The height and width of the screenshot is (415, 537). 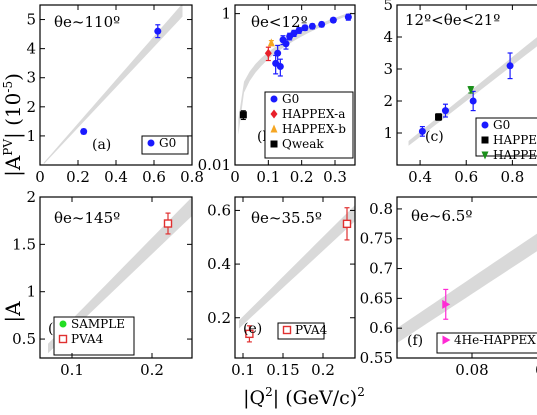 I want to click on x-tick-label: 0, so click(x=40, y=177).